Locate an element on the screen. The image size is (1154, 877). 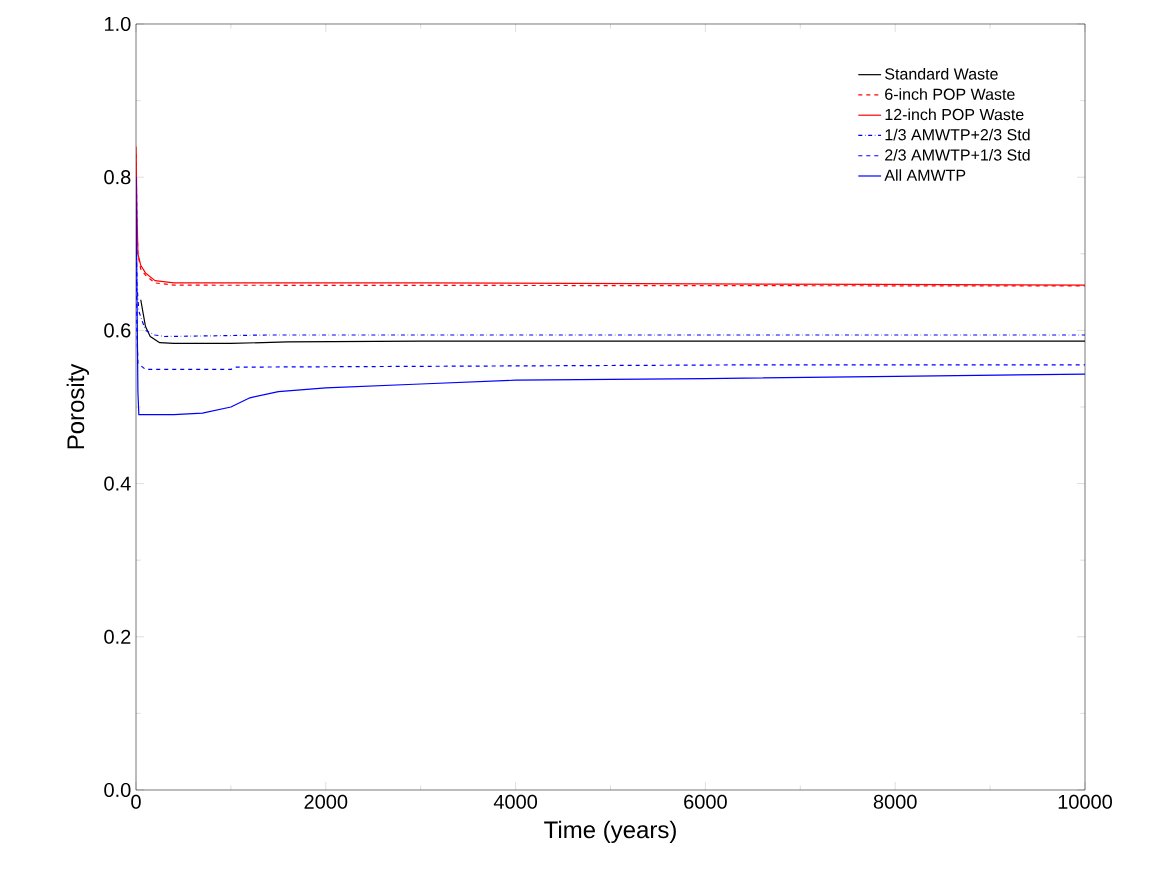
legend-label: 6-inch POP Waste is located at coordinates (950, 94).